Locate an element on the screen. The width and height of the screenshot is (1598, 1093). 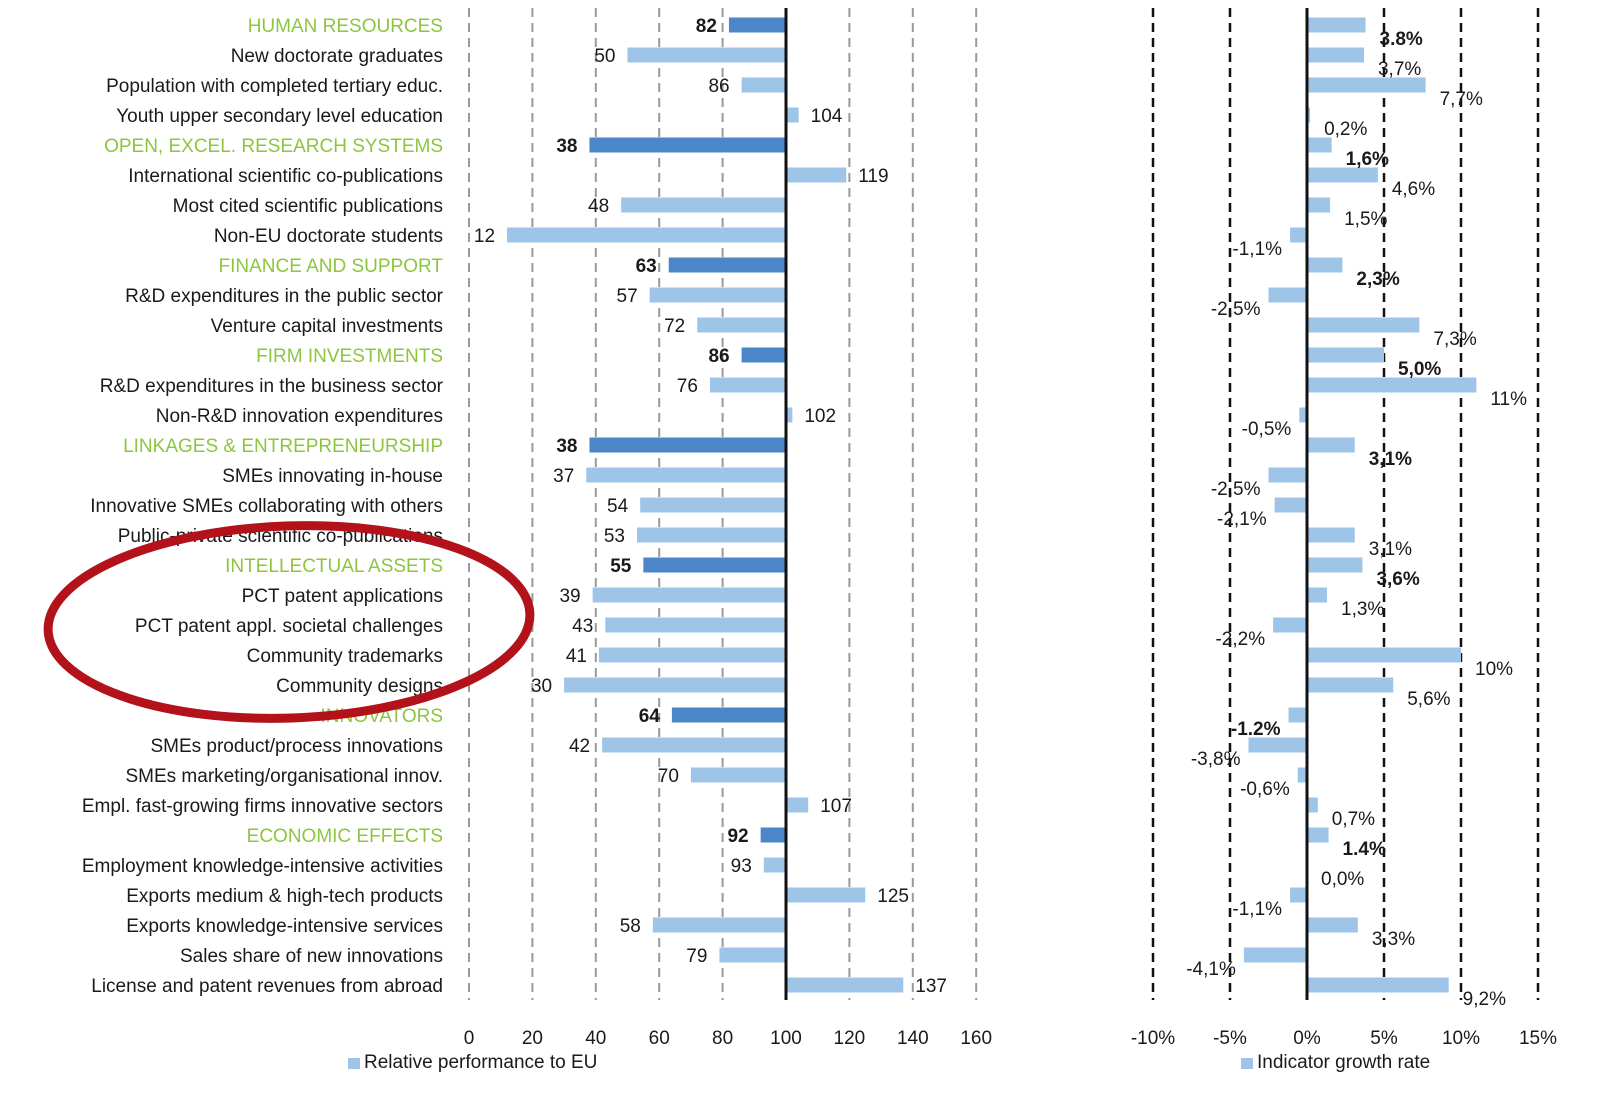
category-label: PCT patent appl. societal challenges is located at coordinates (289, 626).